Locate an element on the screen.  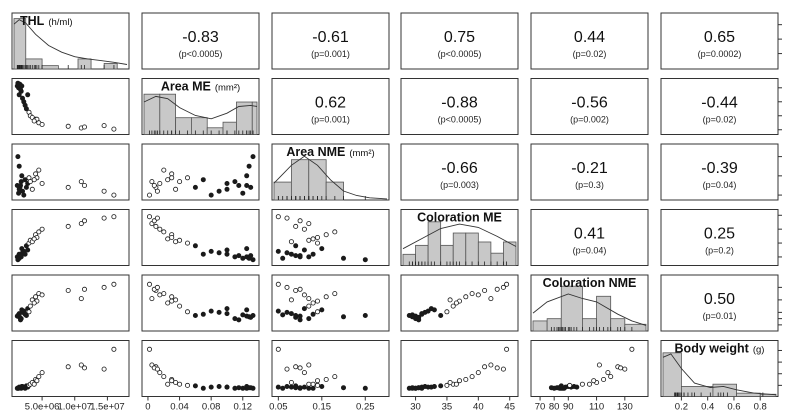
correlation-r-r1-c4: -0.56 is located at coordinates (589, 103).